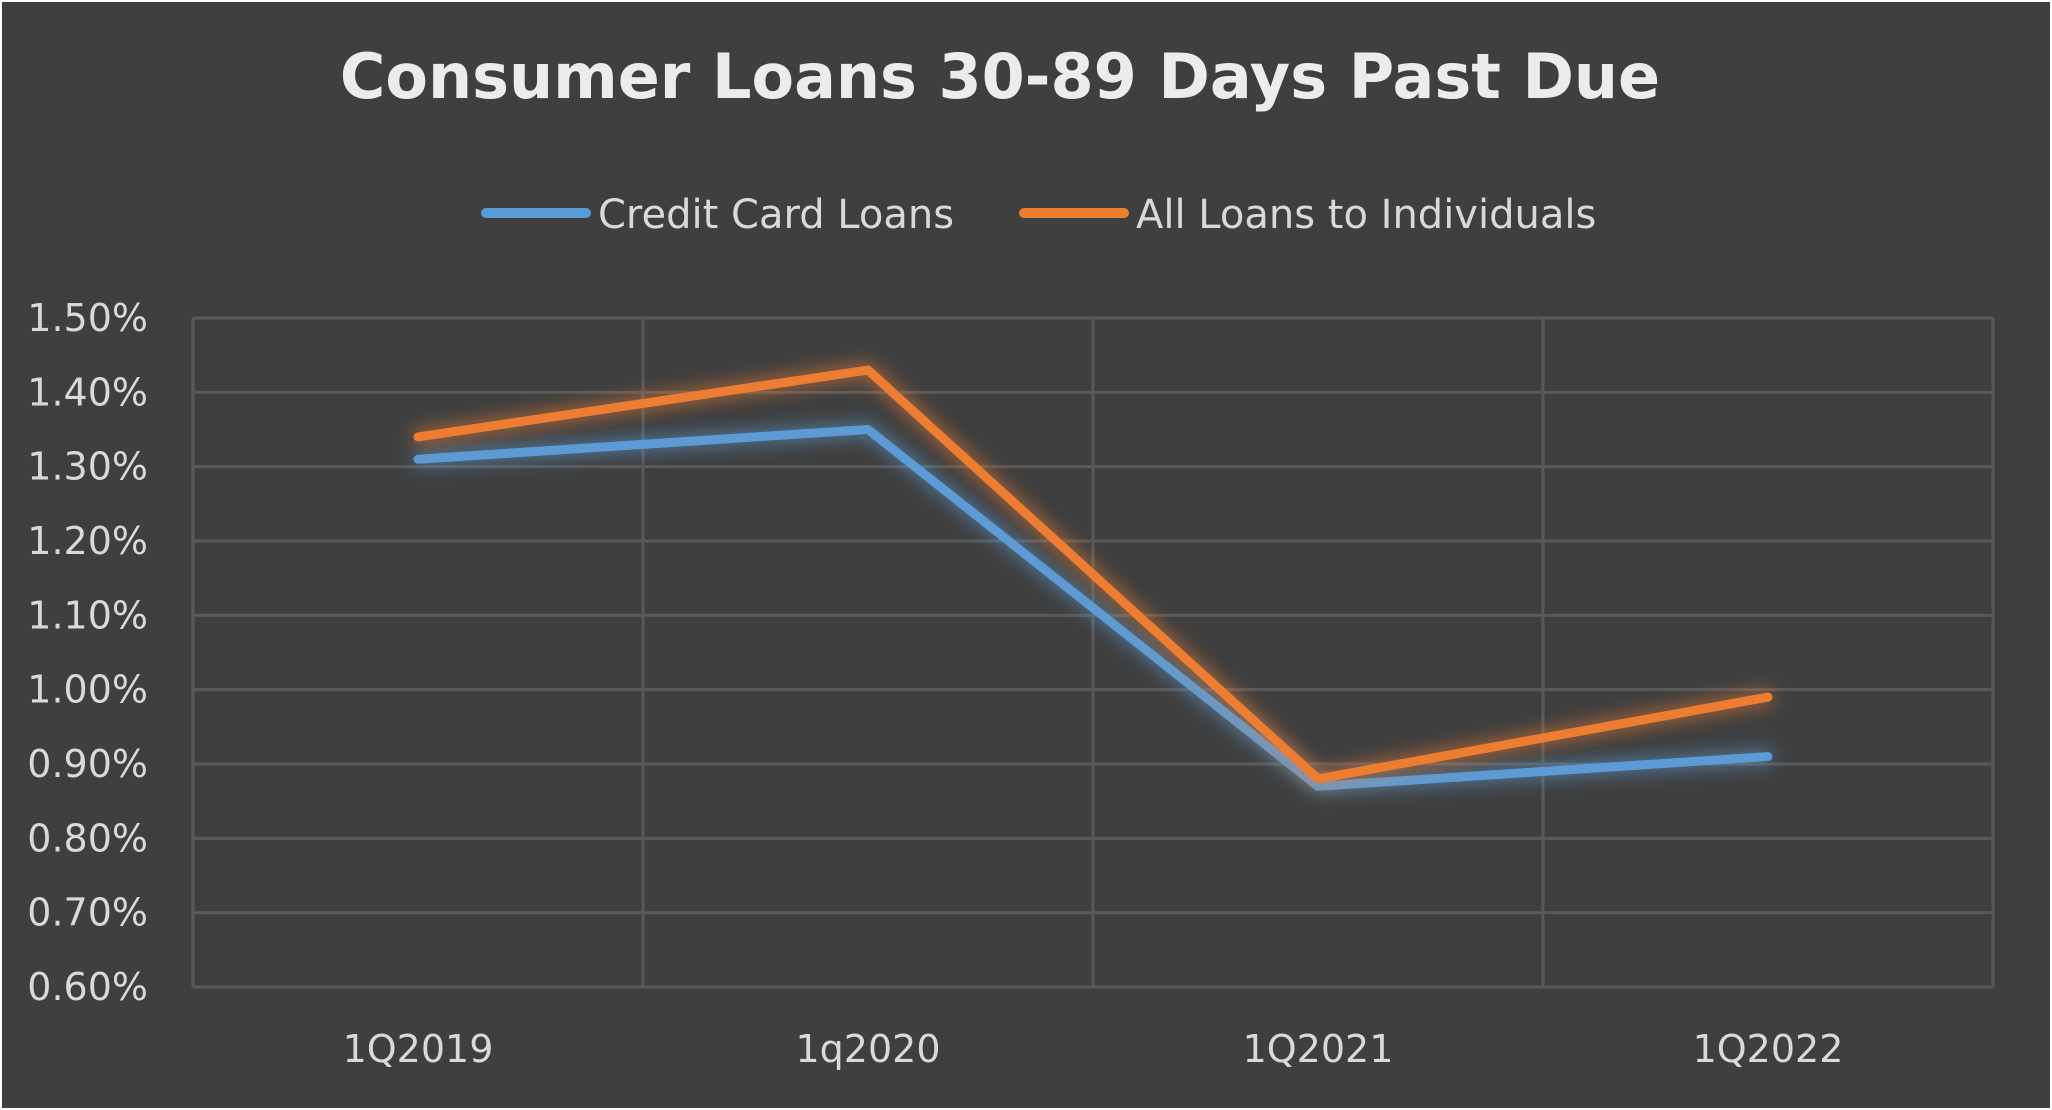  What do you see at coordinates (87, 838) in the screenshot?
I see `y-tick-label: 0.80%` at bounding box center [87, 838].